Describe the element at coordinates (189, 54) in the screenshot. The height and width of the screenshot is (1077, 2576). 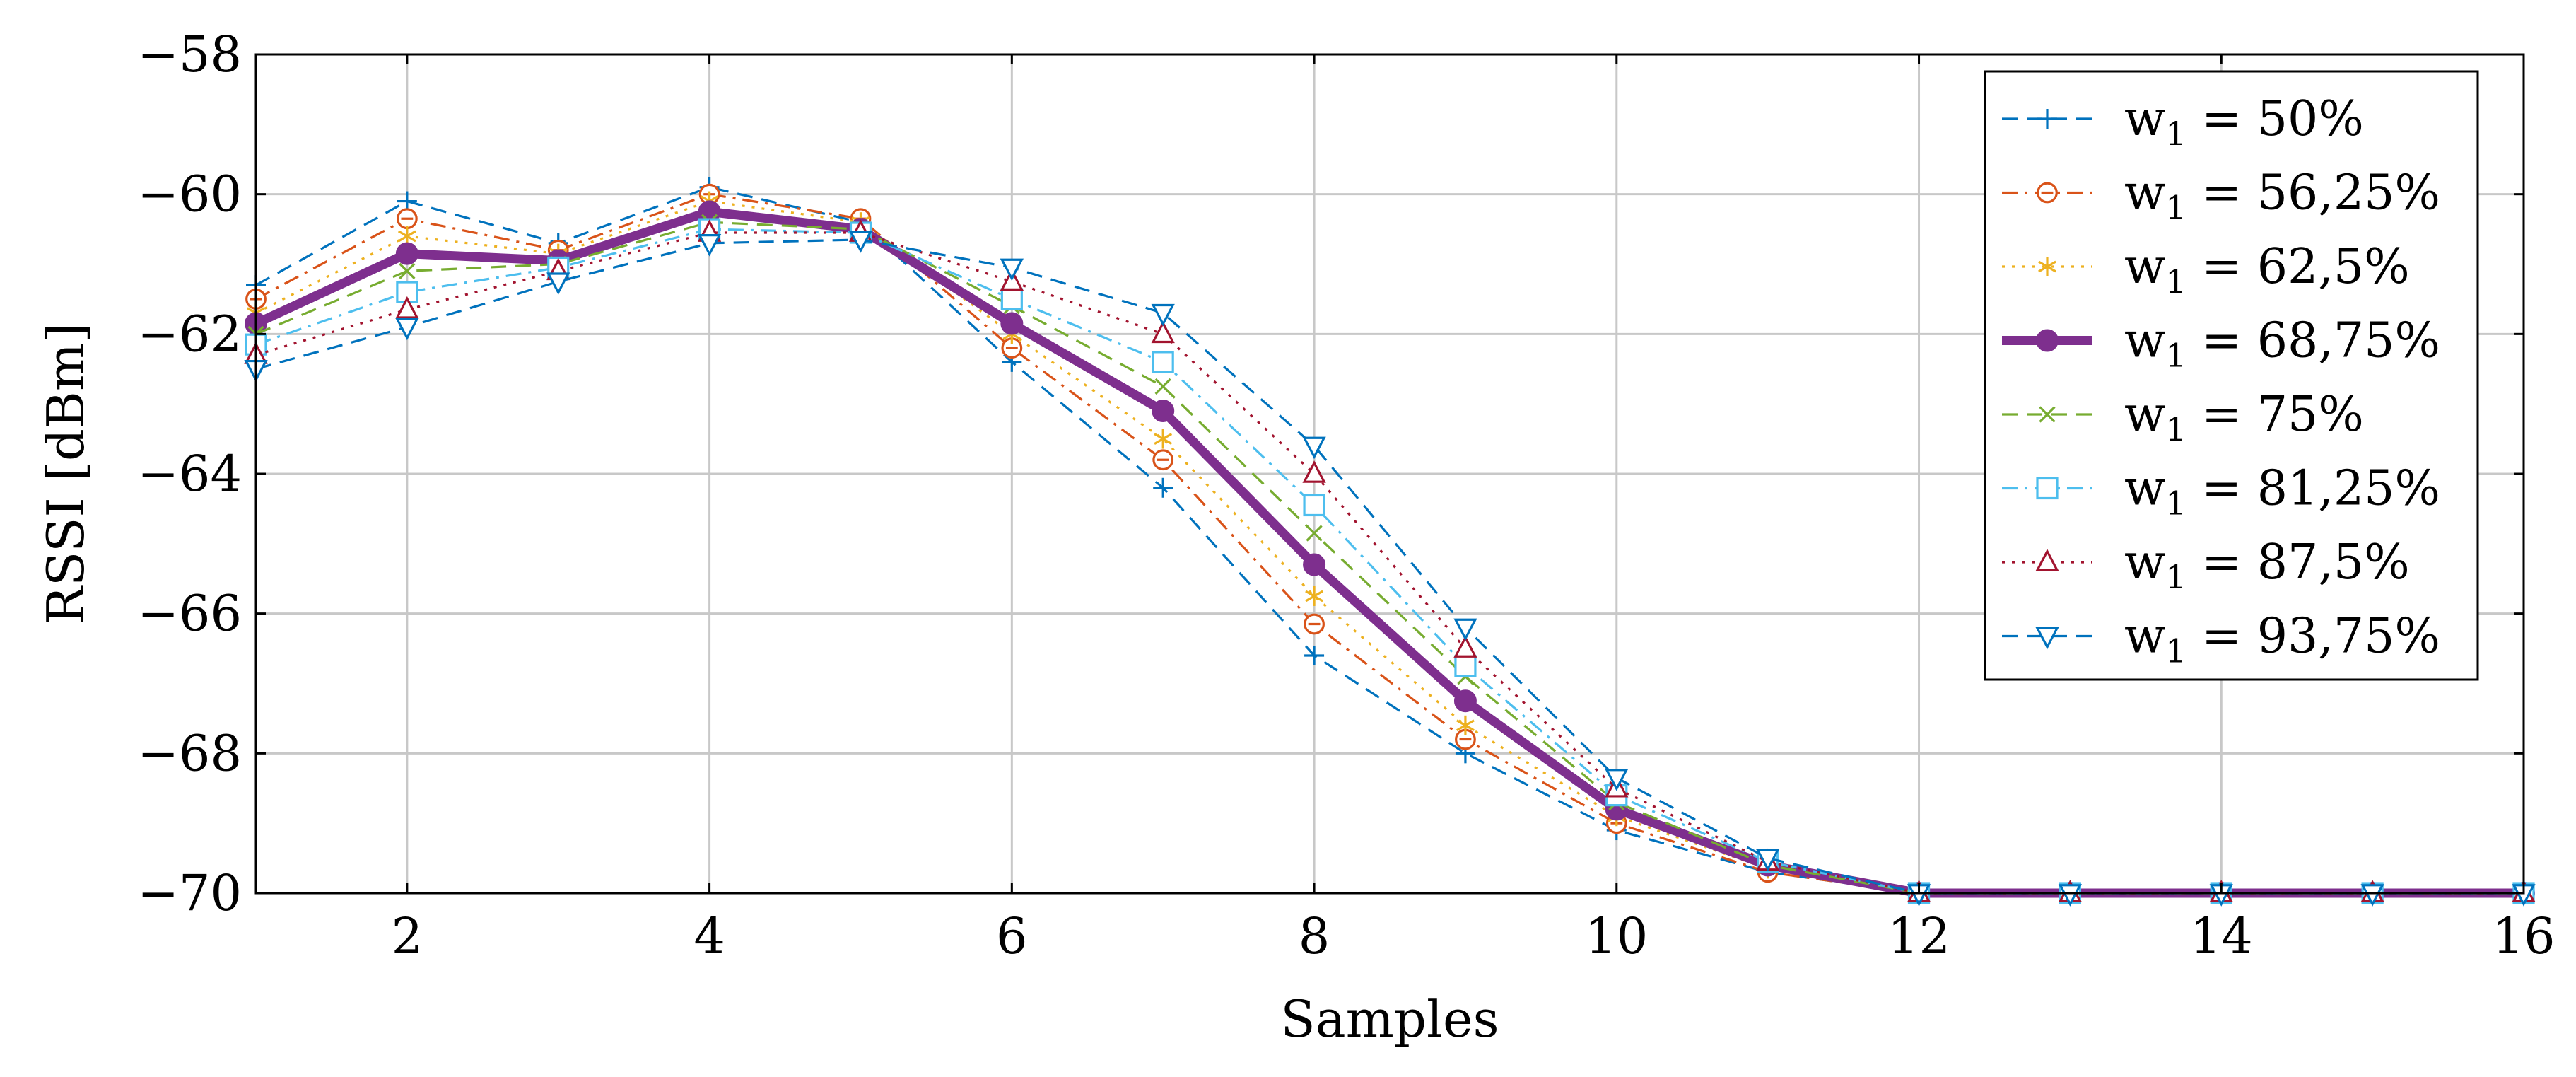
I see `y-tick-label: −58` at that location.